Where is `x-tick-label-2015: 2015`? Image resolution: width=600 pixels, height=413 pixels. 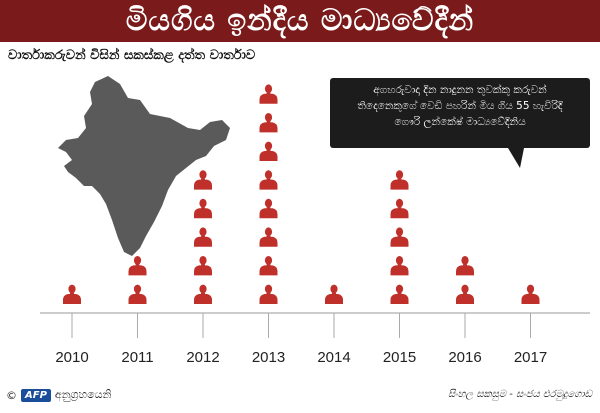 x-tick-label-2015: 2015 is located at coordinates (399, 357).